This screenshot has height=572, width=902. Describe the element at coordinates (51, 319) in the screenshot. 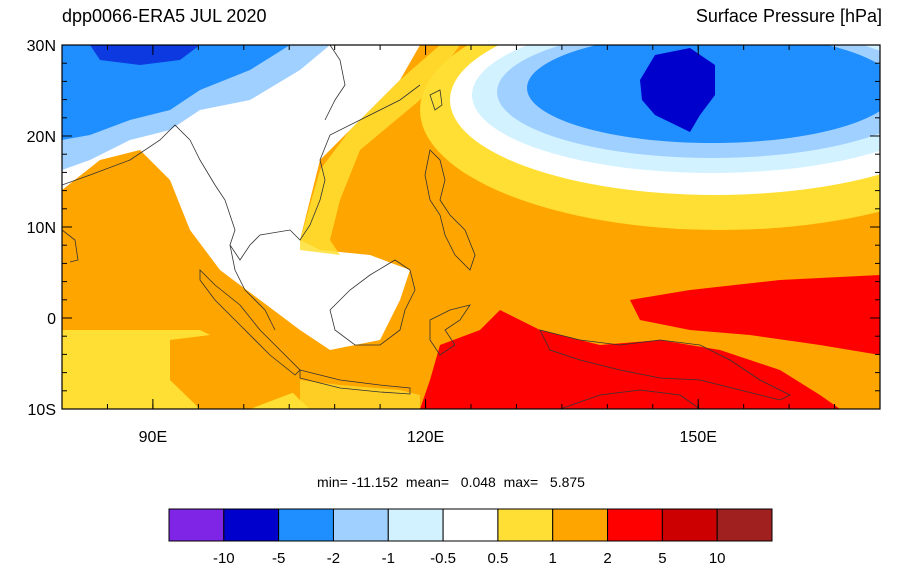

I see `lat-tick-label: 0` at that location.